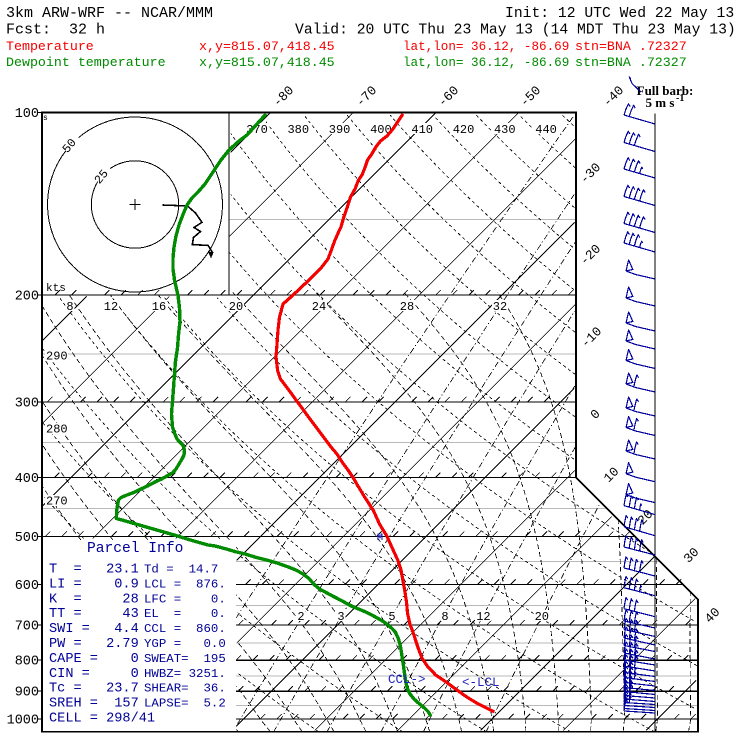 The image size is (740, 740). What do you see at coordinates (94, 704) in the screenshot?
I see `svg-text: SREH = 157` at bounding box center [94, 704].